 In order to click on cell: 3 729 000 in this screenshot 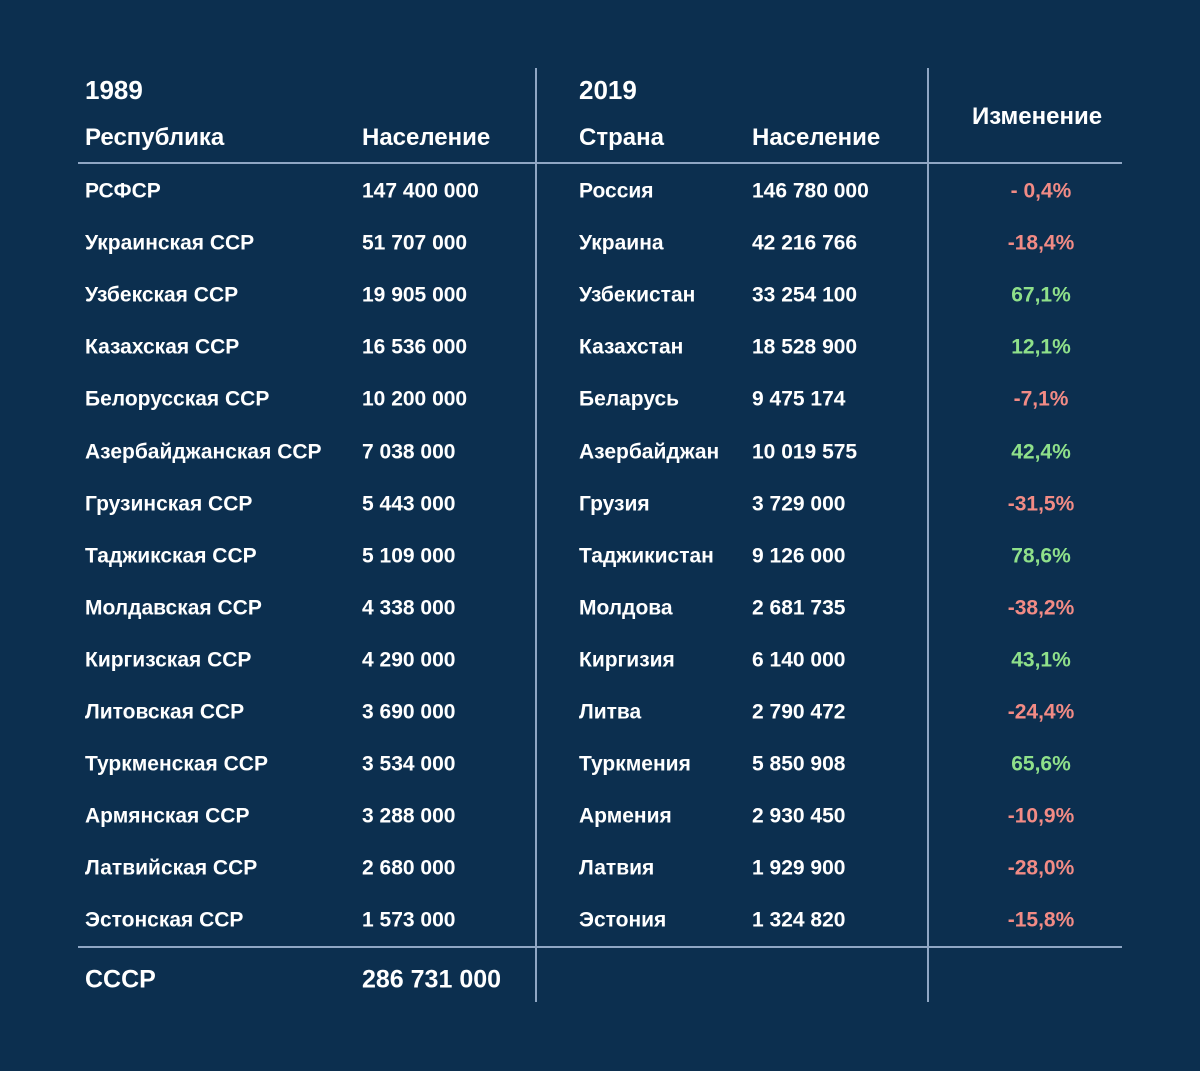, I will do `click(799, 504)`.